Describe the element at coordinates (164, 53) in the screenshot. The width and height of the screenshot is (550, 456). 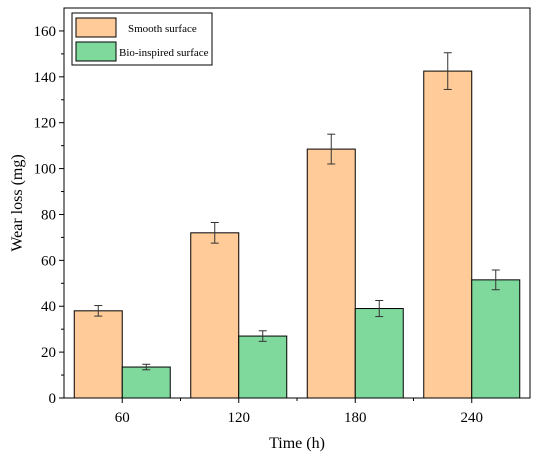
I see `legend-label-bio: Bio-inspired surface` at that location.